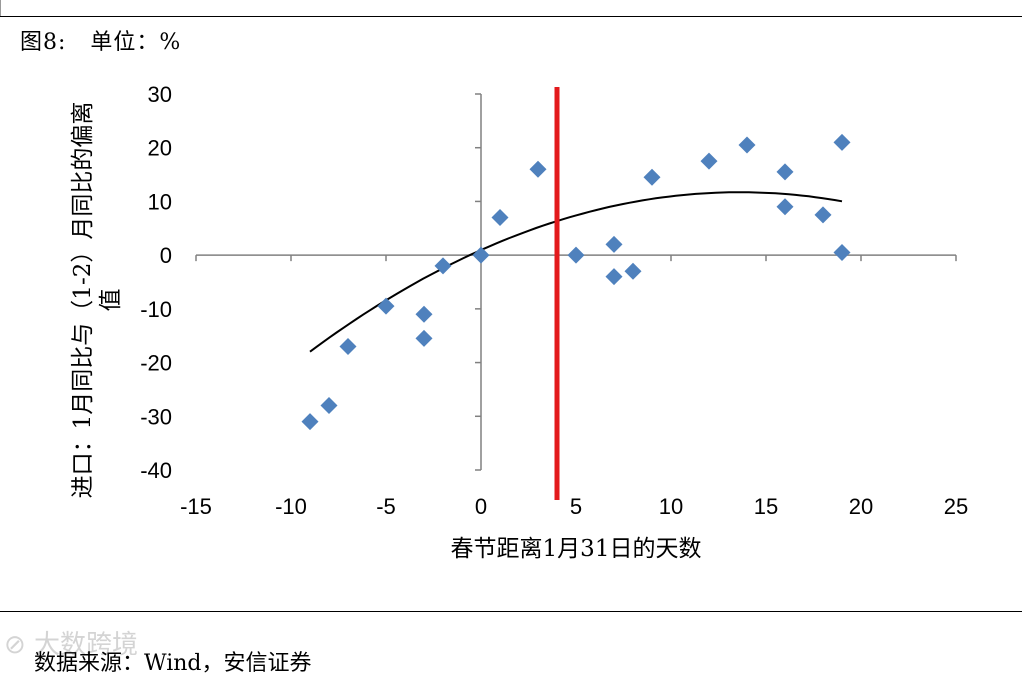  I want to click on x-axis-title: 春节距离1月31日的天数, so click(576, 549).